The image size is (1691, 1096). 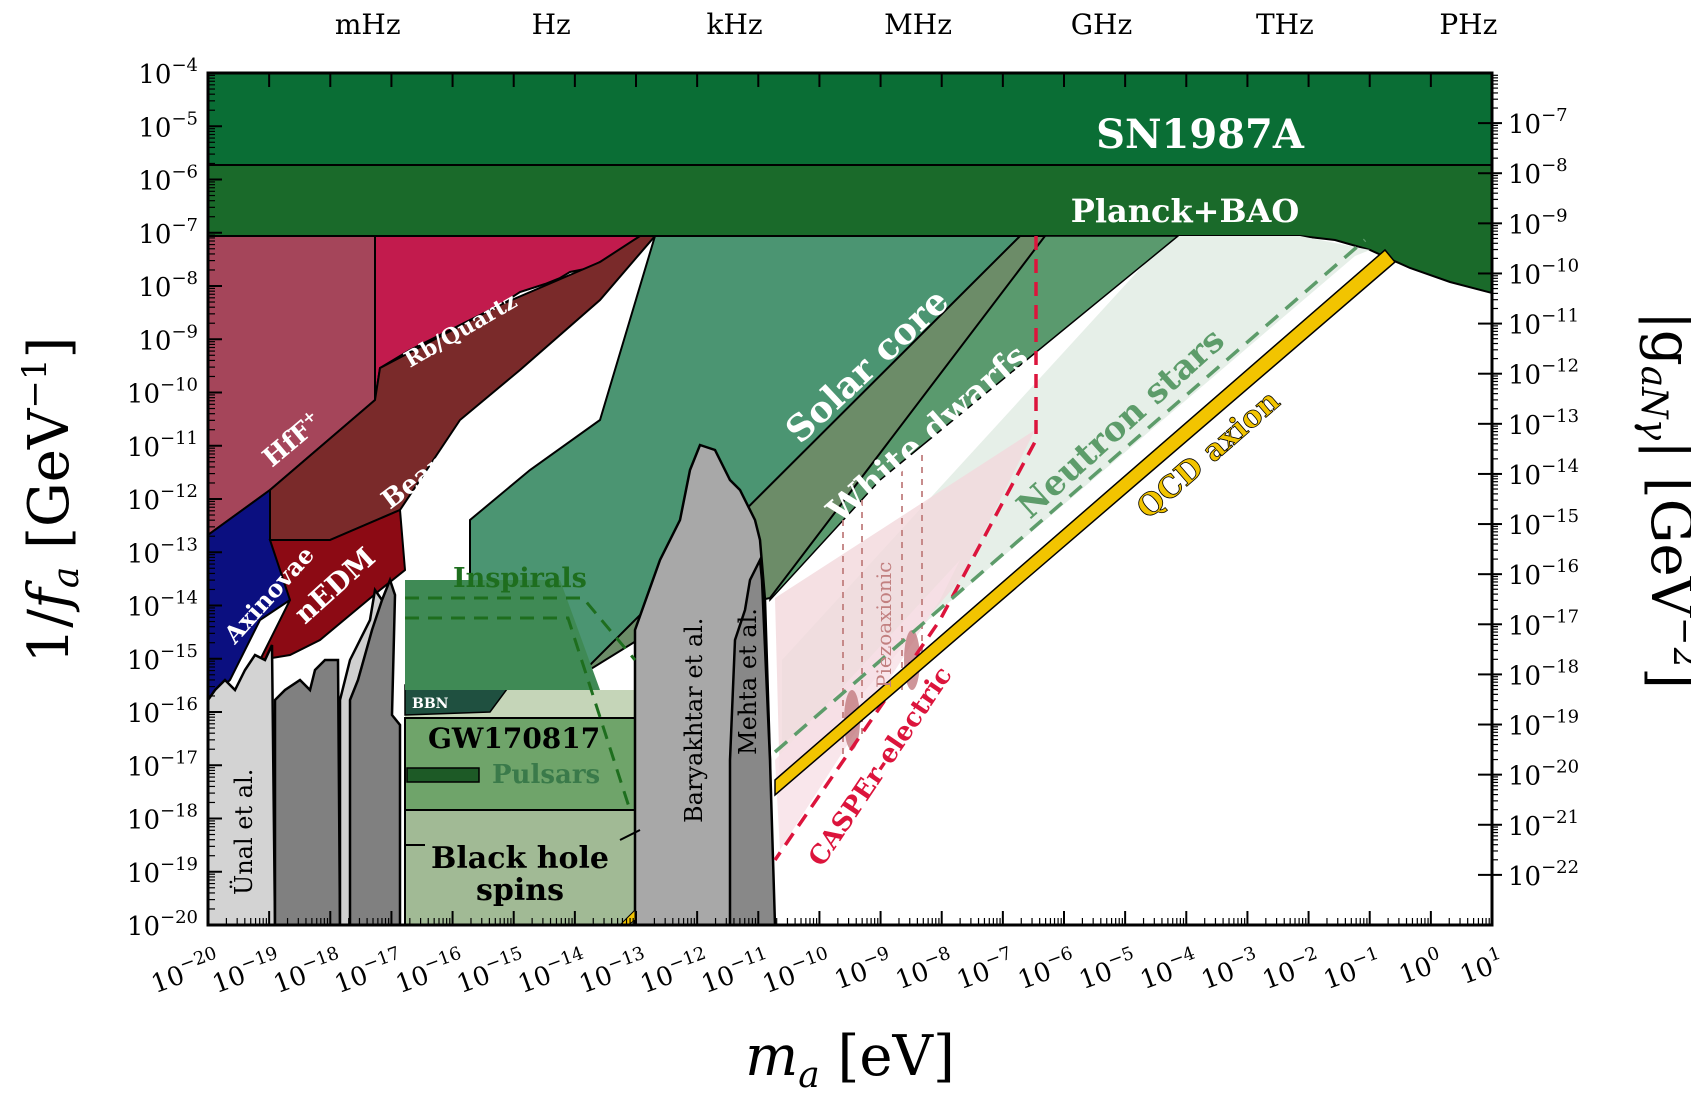 I want to click on piezoaxionic-lines, so click(x=882, y=607).